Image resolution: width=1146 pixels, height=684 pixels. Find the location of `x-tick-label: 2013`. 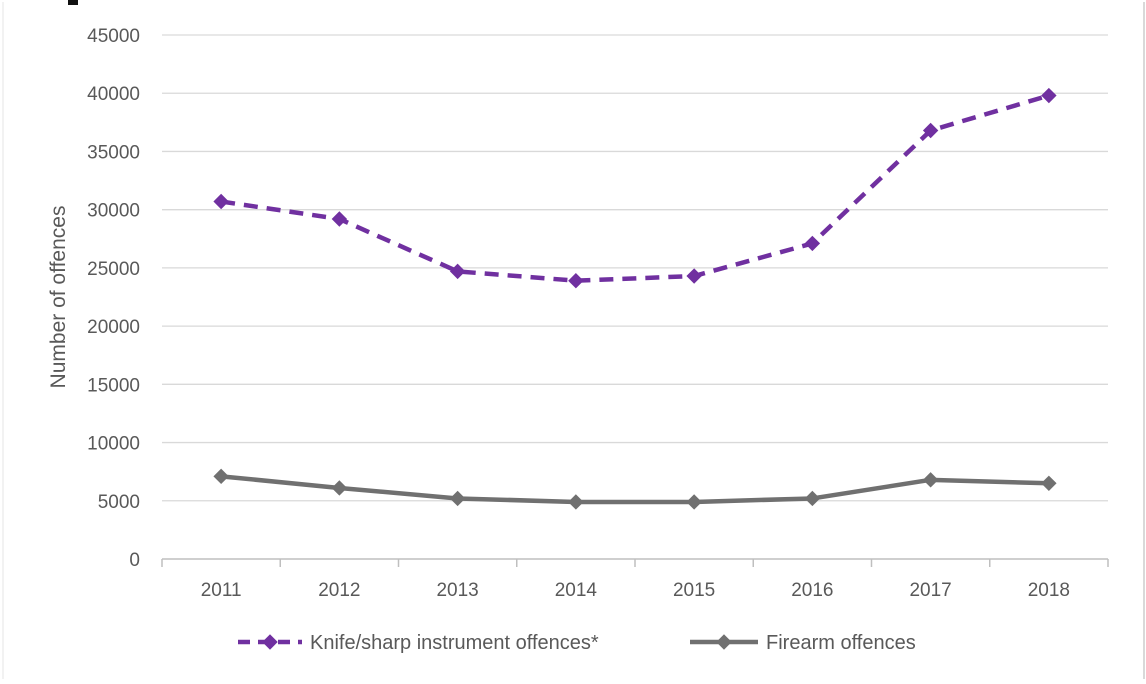

x-tick-label: 2013 is located at coordinates (457, 590).